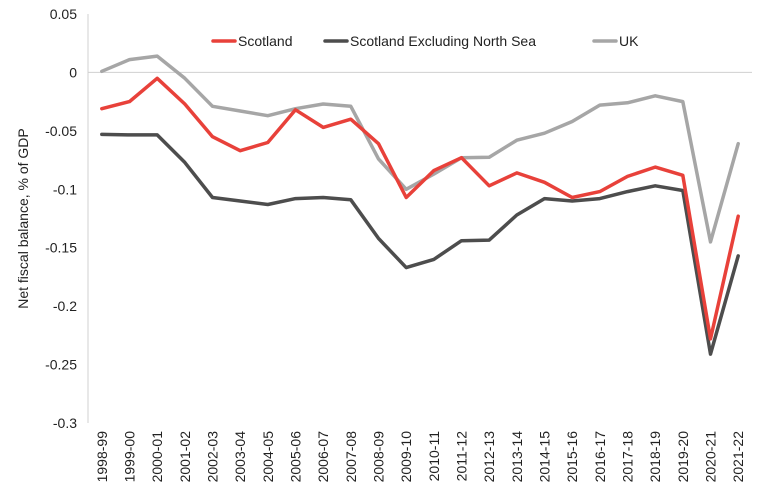 The image size is (768, 501). I want to click on x-tick-label: 2019-20, so click(683, 457).